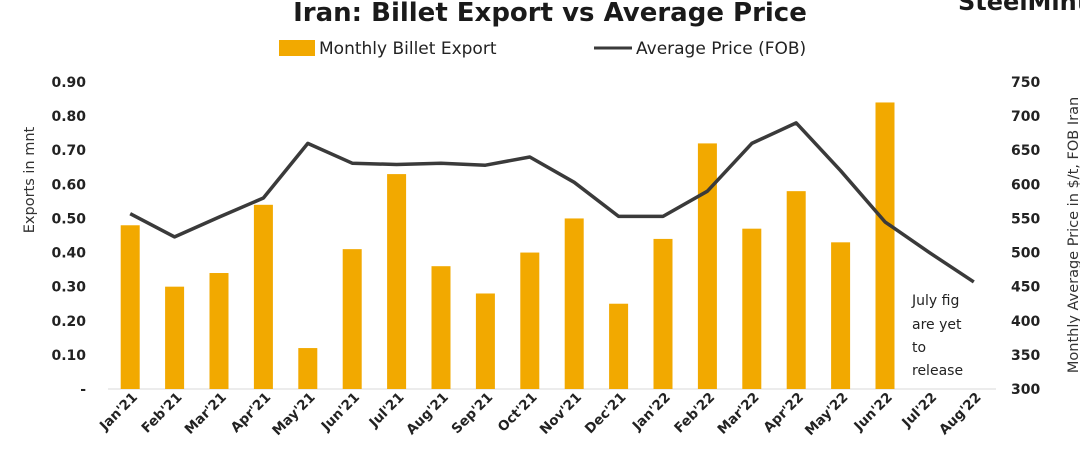 The height and width of the screenshot is (474, 1080). What do you see at coordinates (68, 151) in the screenshot?
I see `y-tick-label: 0.70` at bounding box center [68, 151].